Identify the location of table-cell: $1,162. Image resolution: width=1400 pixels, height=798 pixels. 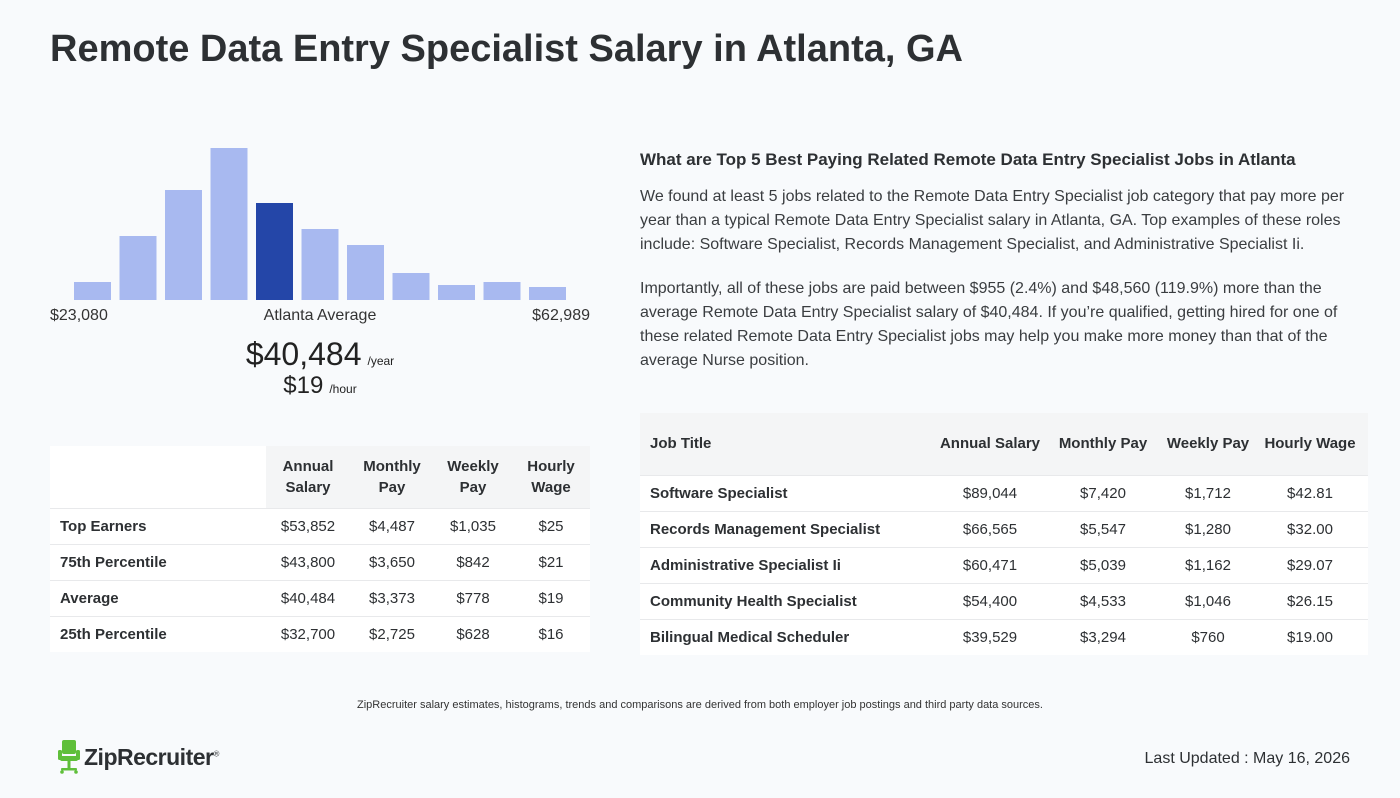
(1208, 564).